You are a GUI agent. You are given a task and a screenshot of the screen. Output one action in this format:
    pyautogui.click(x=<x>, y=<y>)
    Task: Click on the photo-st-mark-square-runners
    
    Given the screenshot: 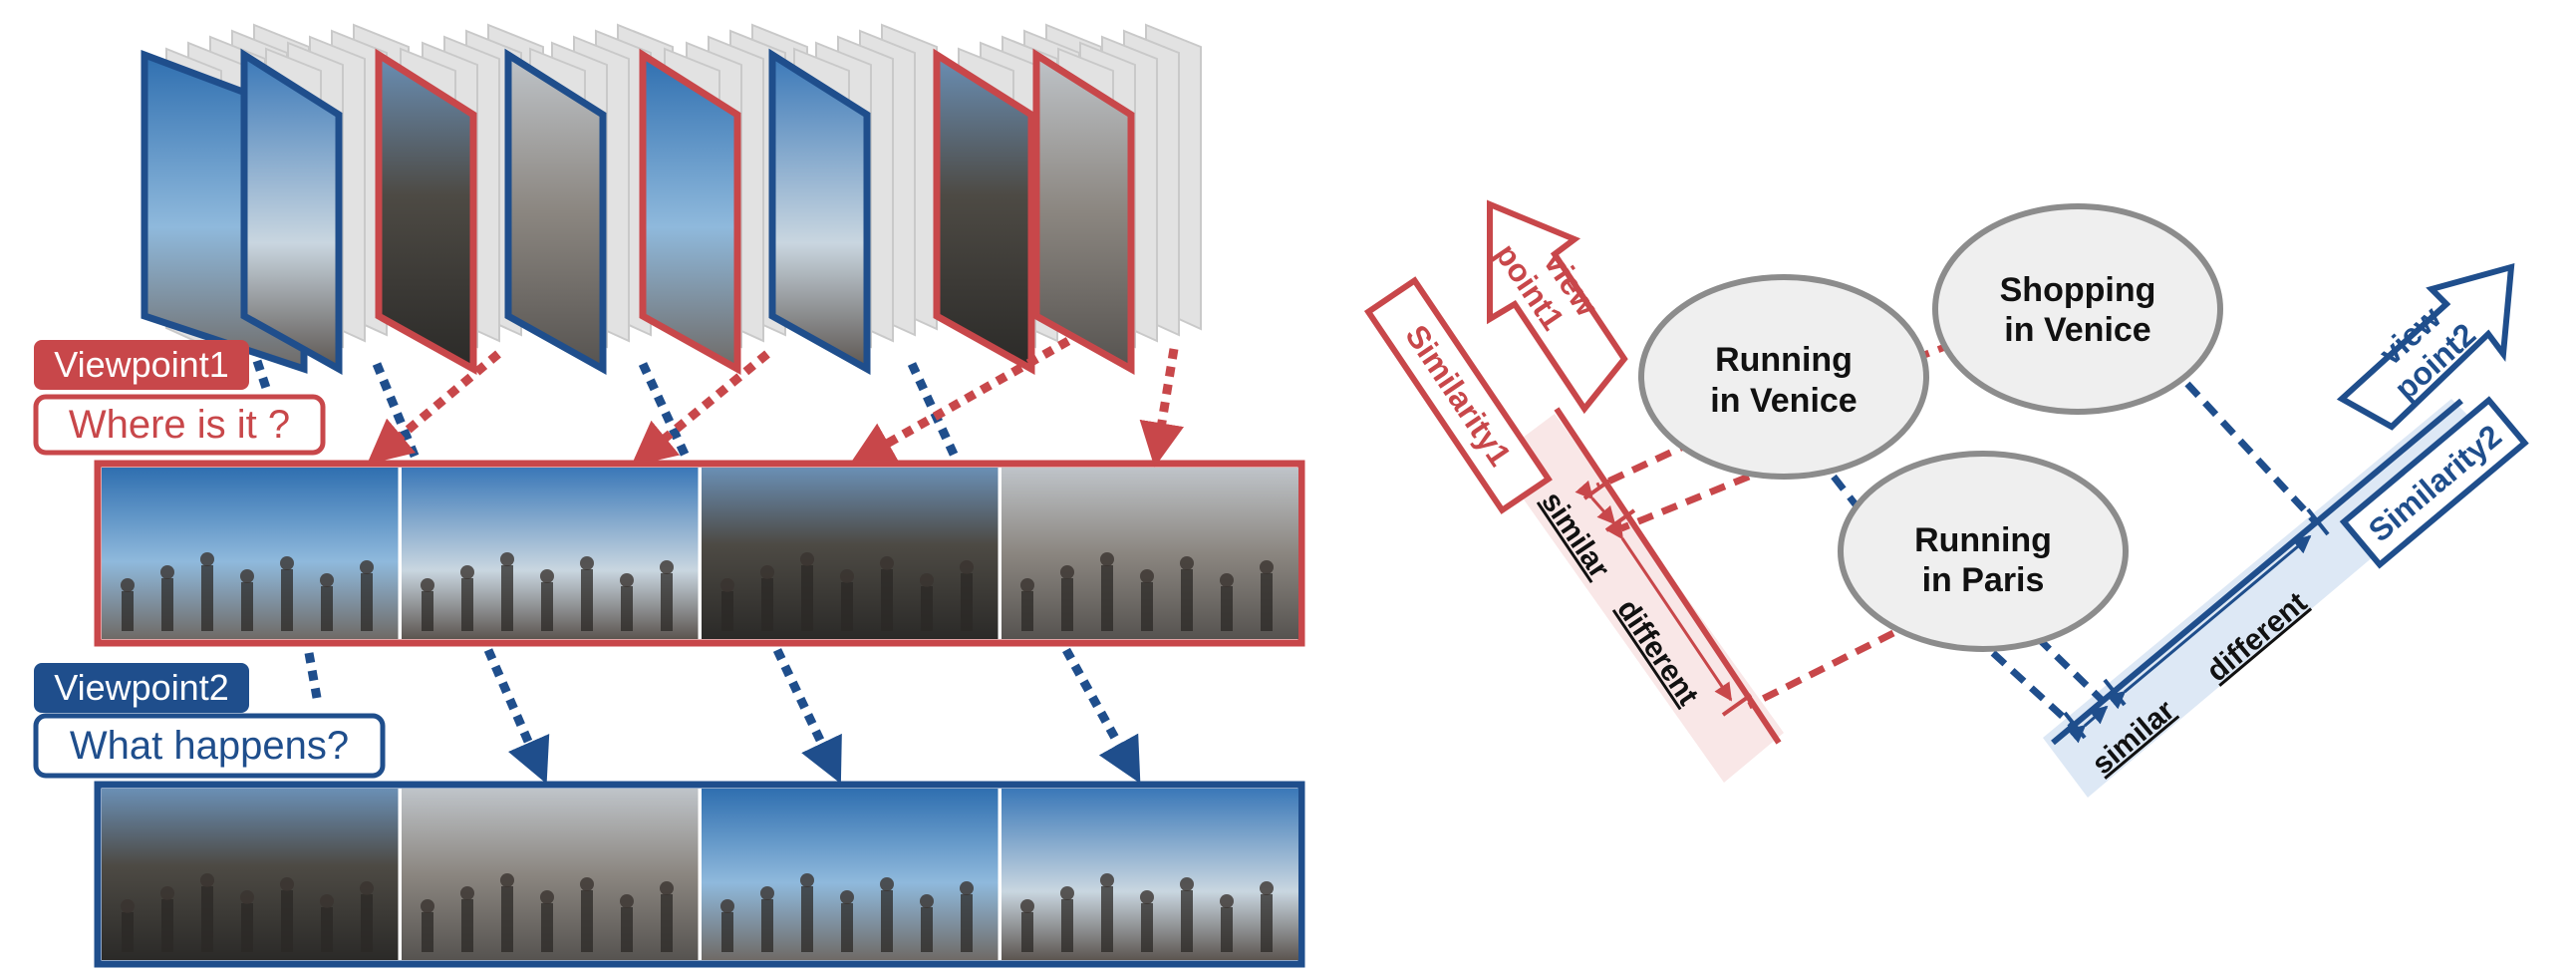 What is the action you would take?
    pyautogui.click(x=552, y=553)
    